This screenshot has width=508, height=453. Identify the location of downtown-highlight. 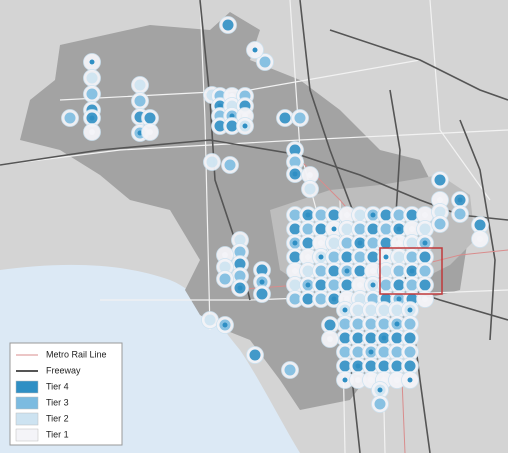
(411, 271).